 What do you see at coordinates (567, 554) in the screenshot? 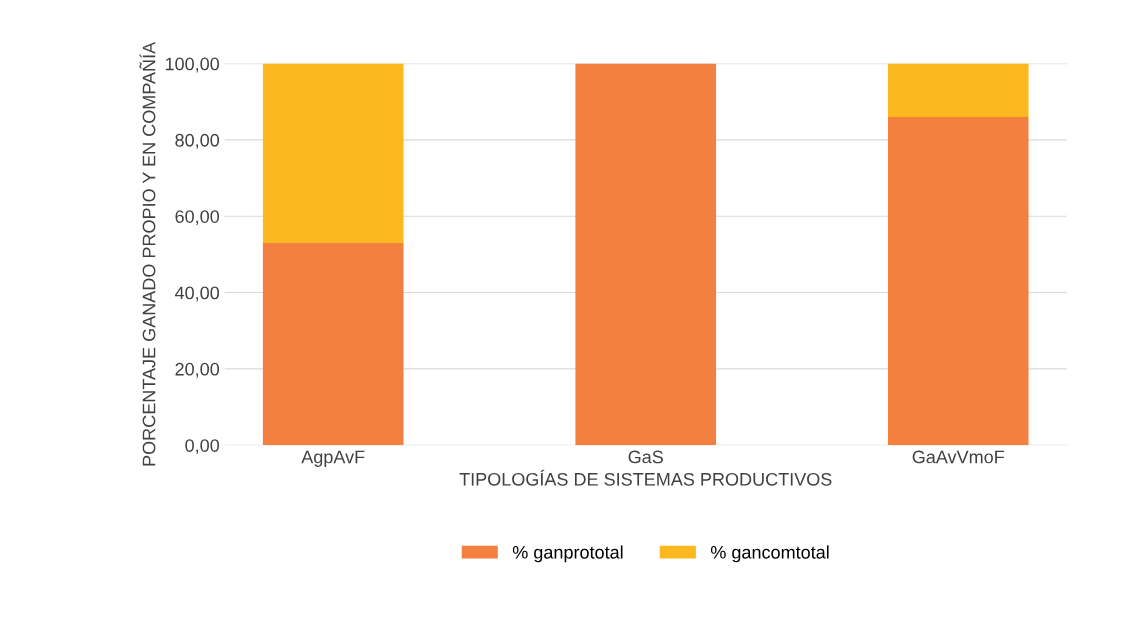
I see `legend-label: % ganprototal` at bounding box center [567, 554].